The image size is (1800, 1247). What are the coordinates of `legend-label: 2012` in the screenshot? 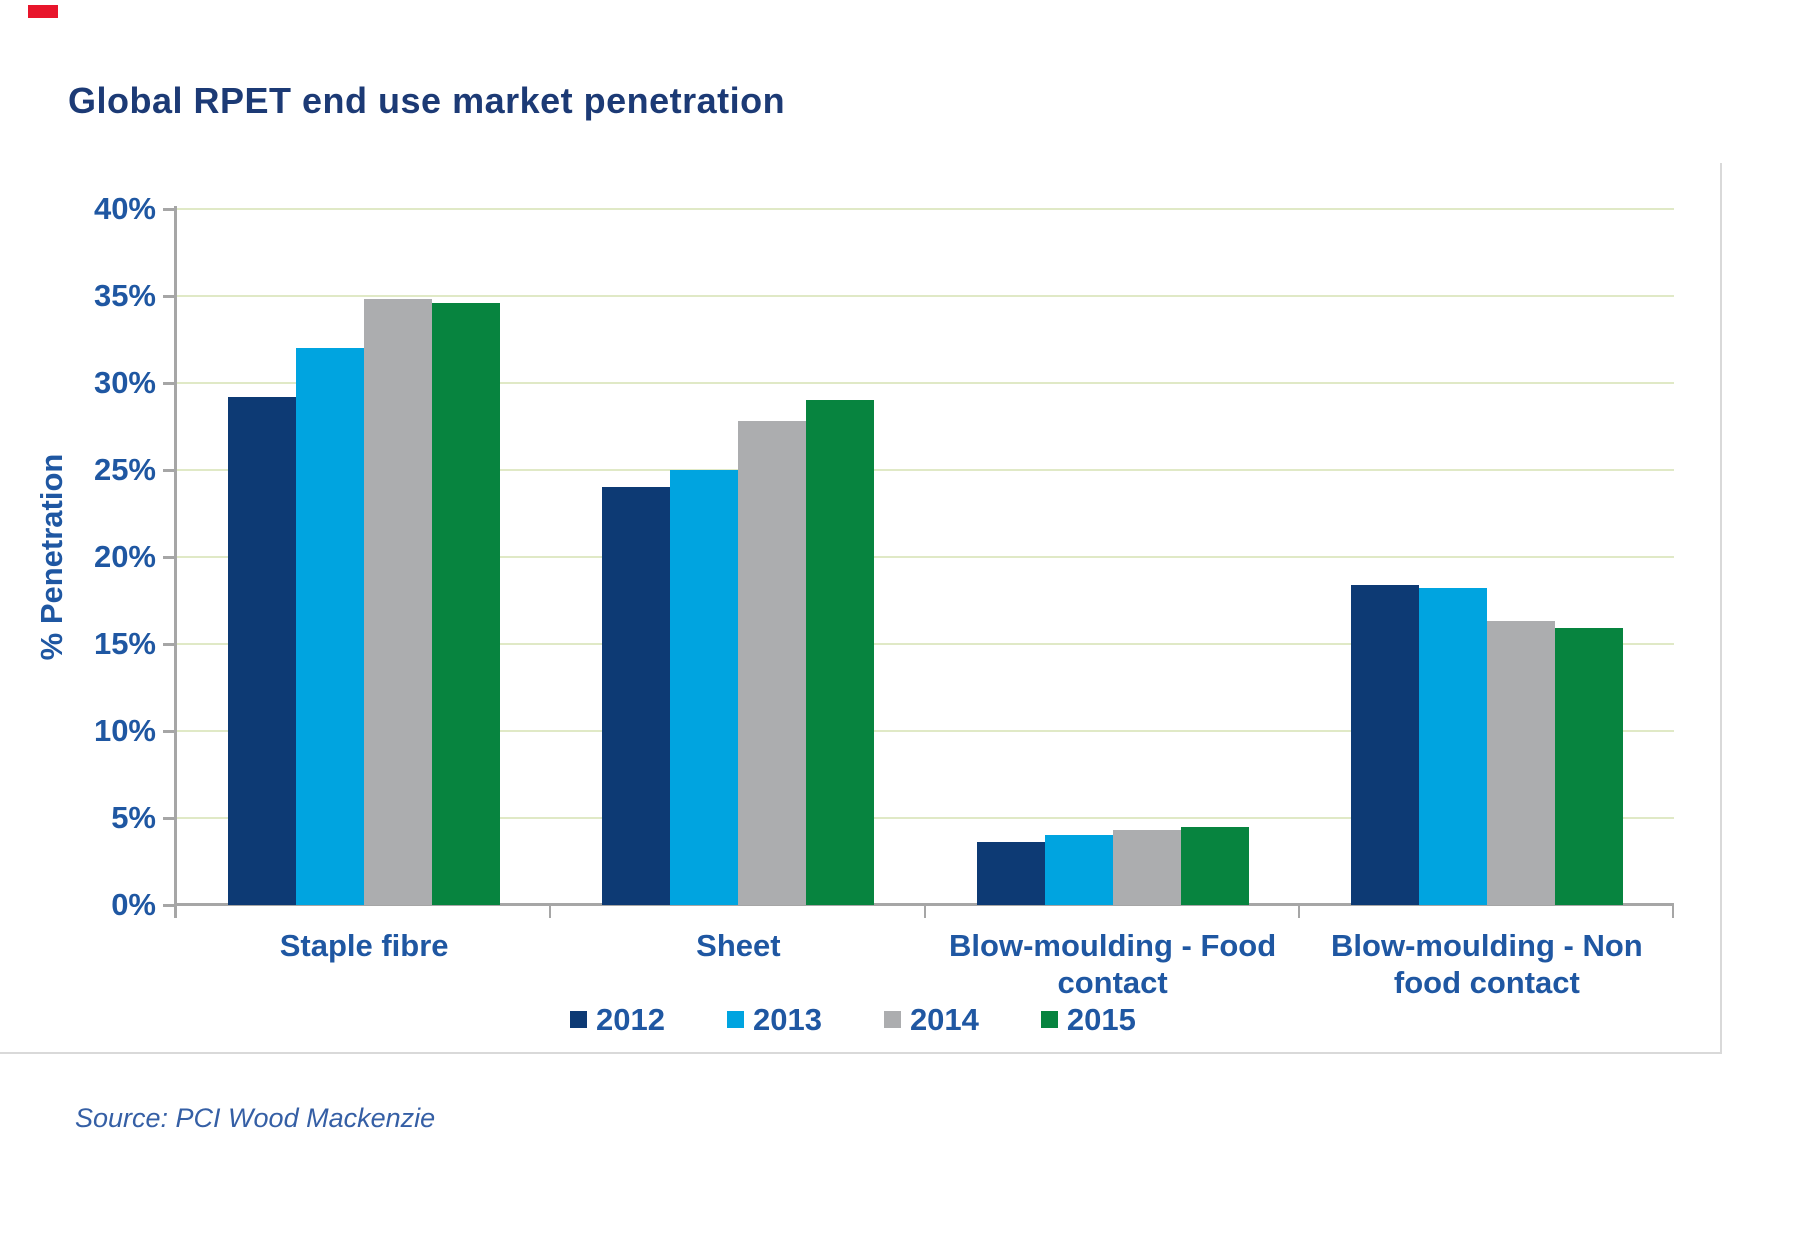 It's located at (630, 1019).